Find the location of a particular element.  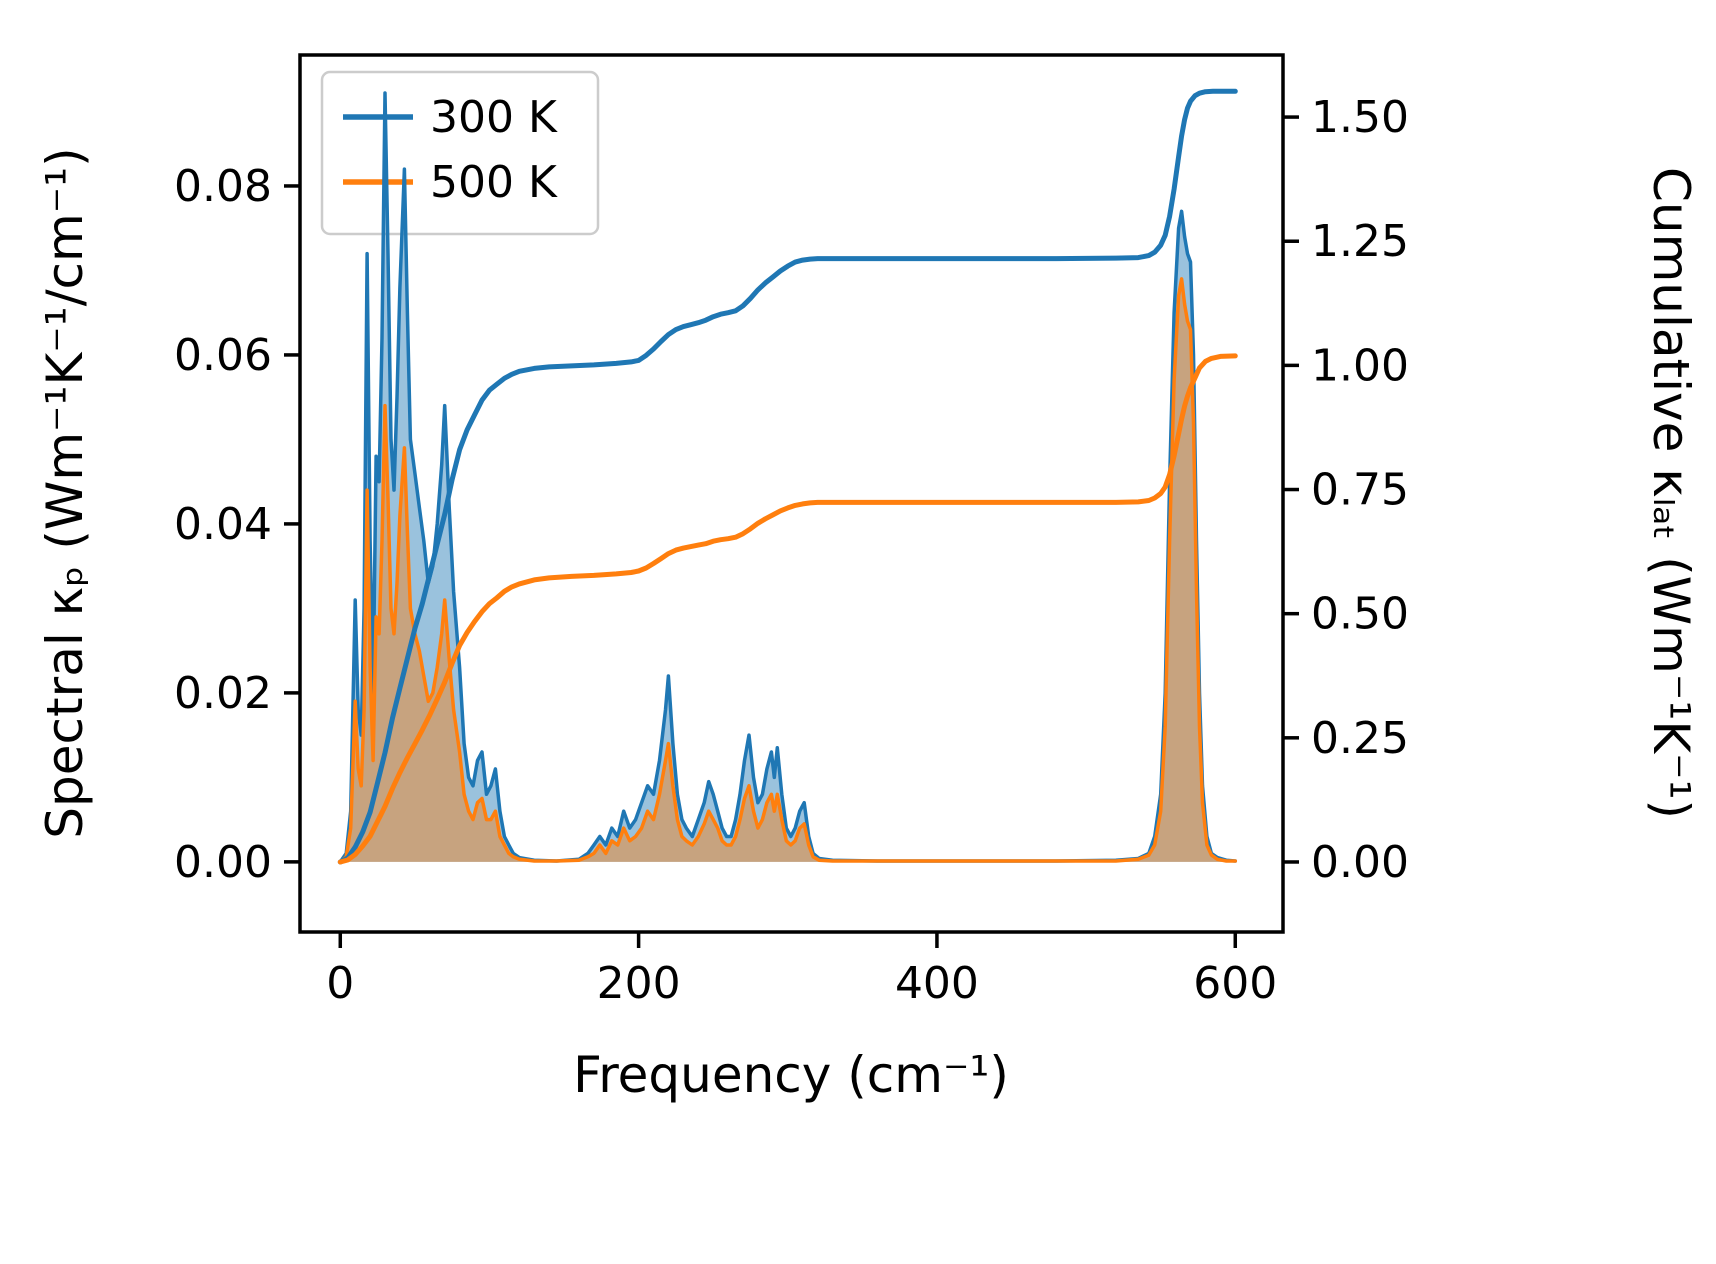

legend: 300 K 500 K is located at coordinates (460, 153).